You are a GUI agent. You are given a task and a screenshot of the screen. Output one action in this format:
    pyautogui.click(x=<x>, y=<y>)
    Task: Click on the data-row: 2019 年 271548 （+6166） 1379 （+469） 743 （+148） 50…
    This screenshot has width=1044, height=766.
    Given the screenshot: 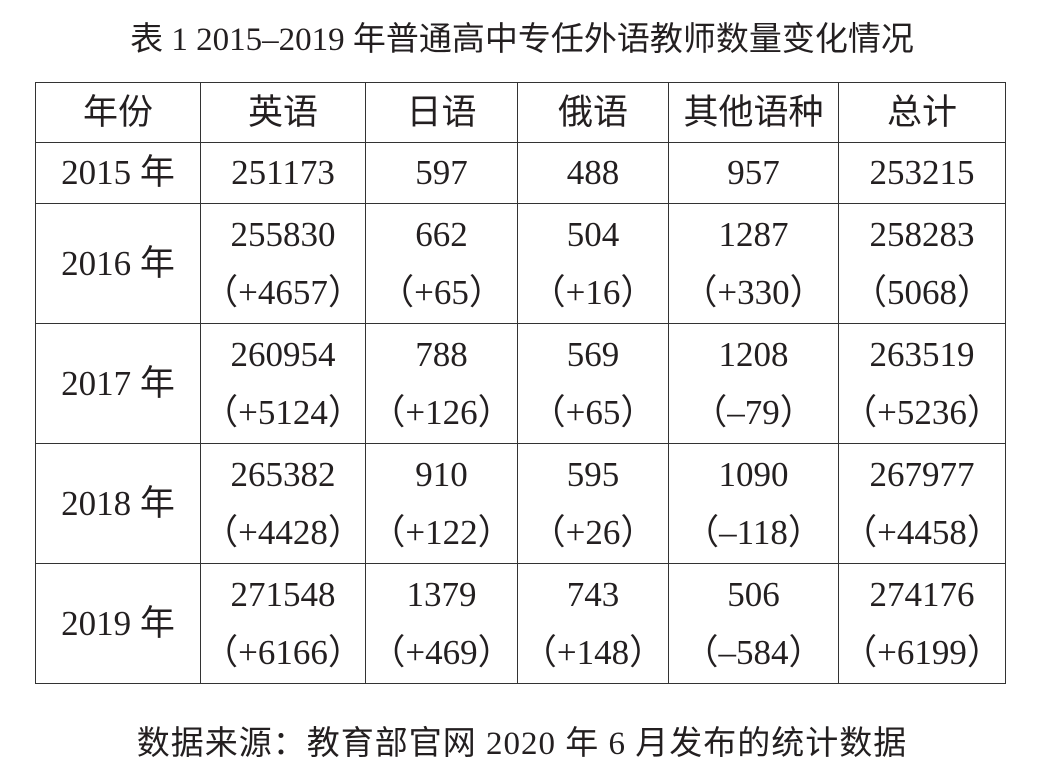 What is the action you would take?
    pyautogui.click(x=520, y=623)
    